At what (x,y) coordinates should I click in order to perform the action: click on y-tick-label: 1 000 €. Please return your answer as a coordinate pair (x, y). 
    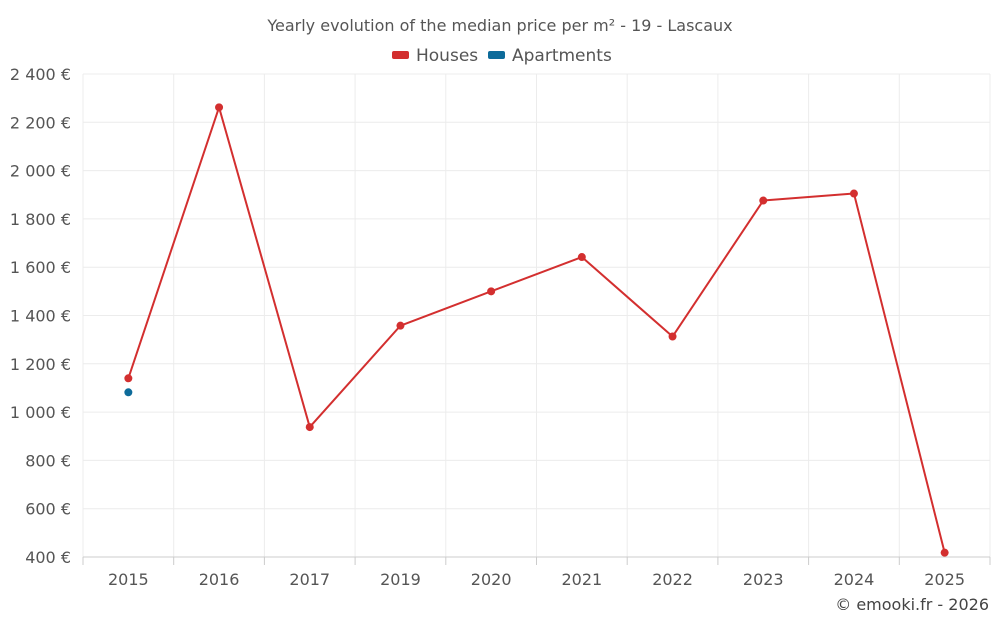
    Looking at the image, I should click on (40, 412).